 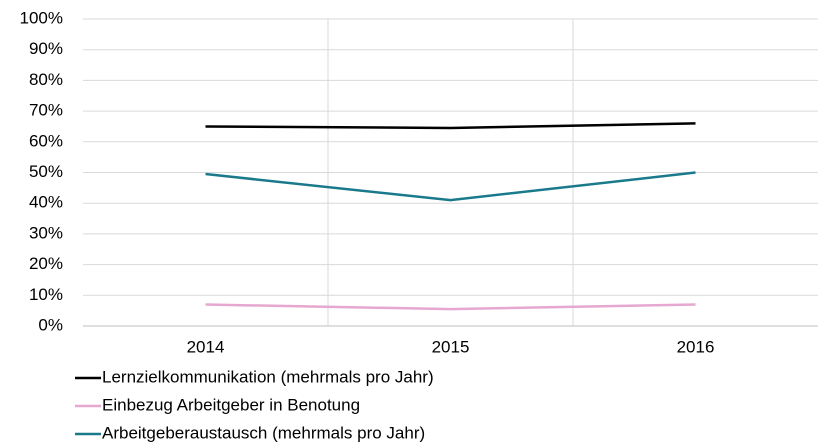 What do you see at coordinates (206, 346) in the screenshot?
I see `x-tick-label: 2014` at bounding box center [206, 346].